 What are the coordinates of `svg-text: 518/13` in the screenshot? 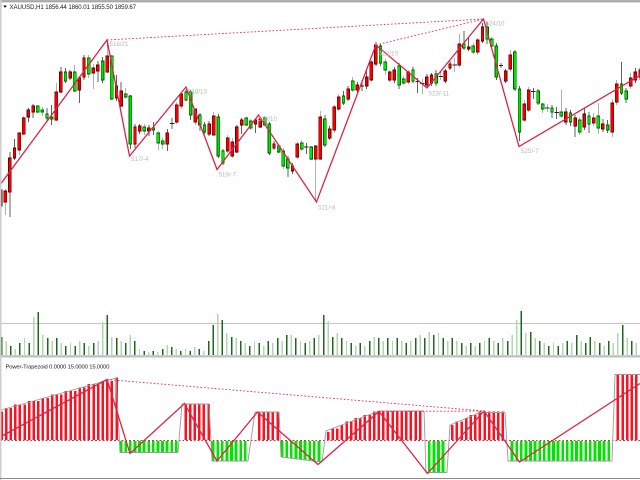 It's located at (197, 92).